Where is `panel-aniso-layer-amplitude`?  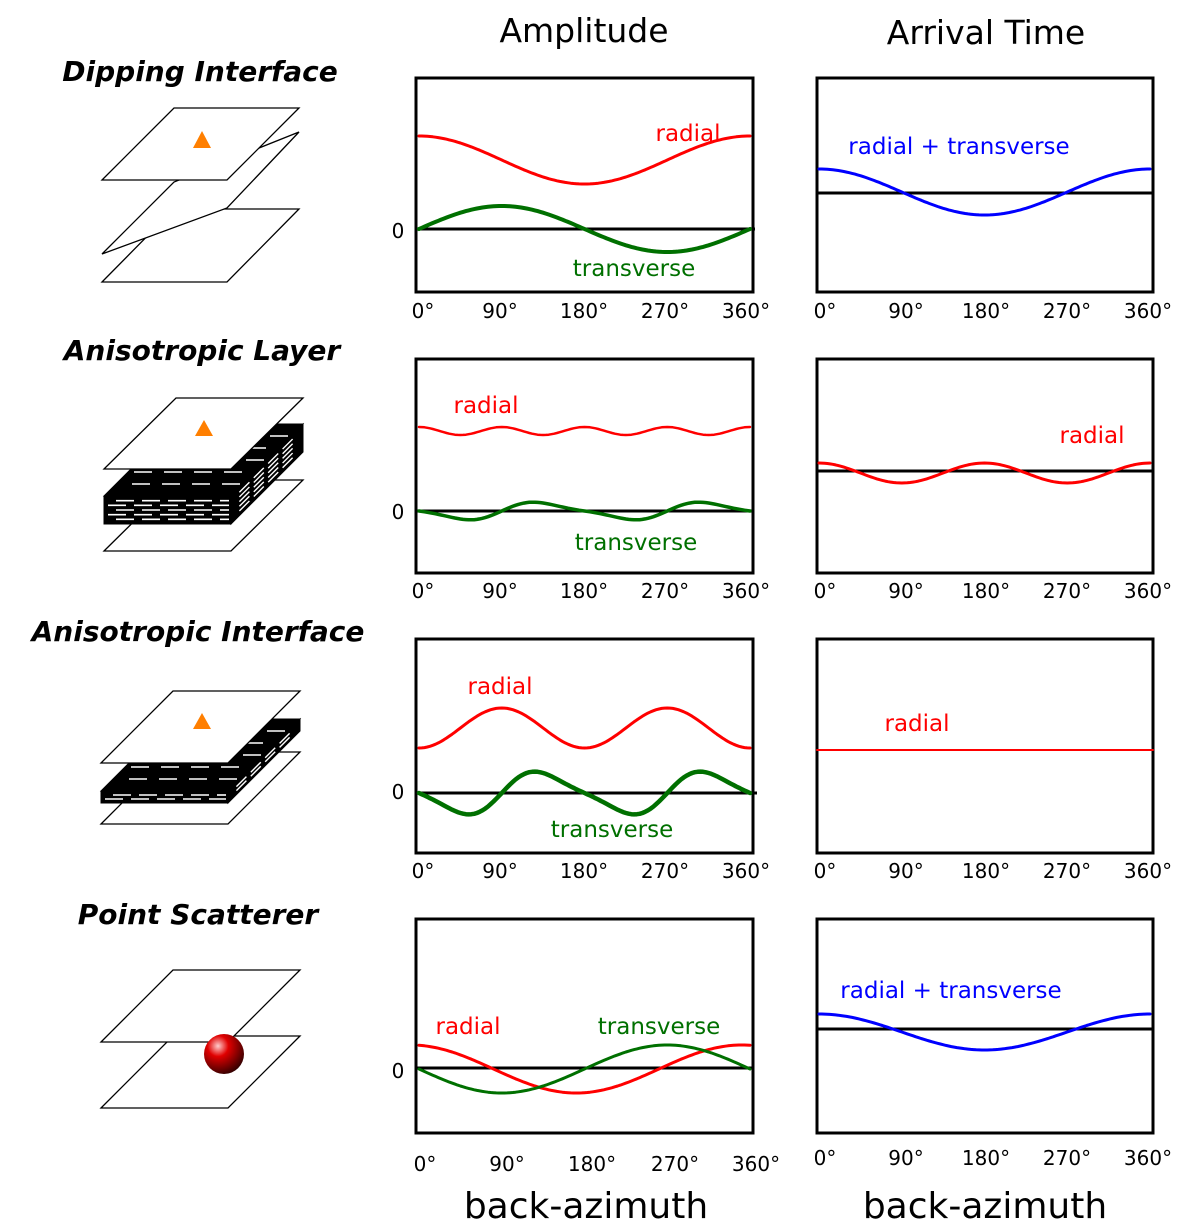 panel-aniso-layer-amplitude is located at coordinates (584, 466).